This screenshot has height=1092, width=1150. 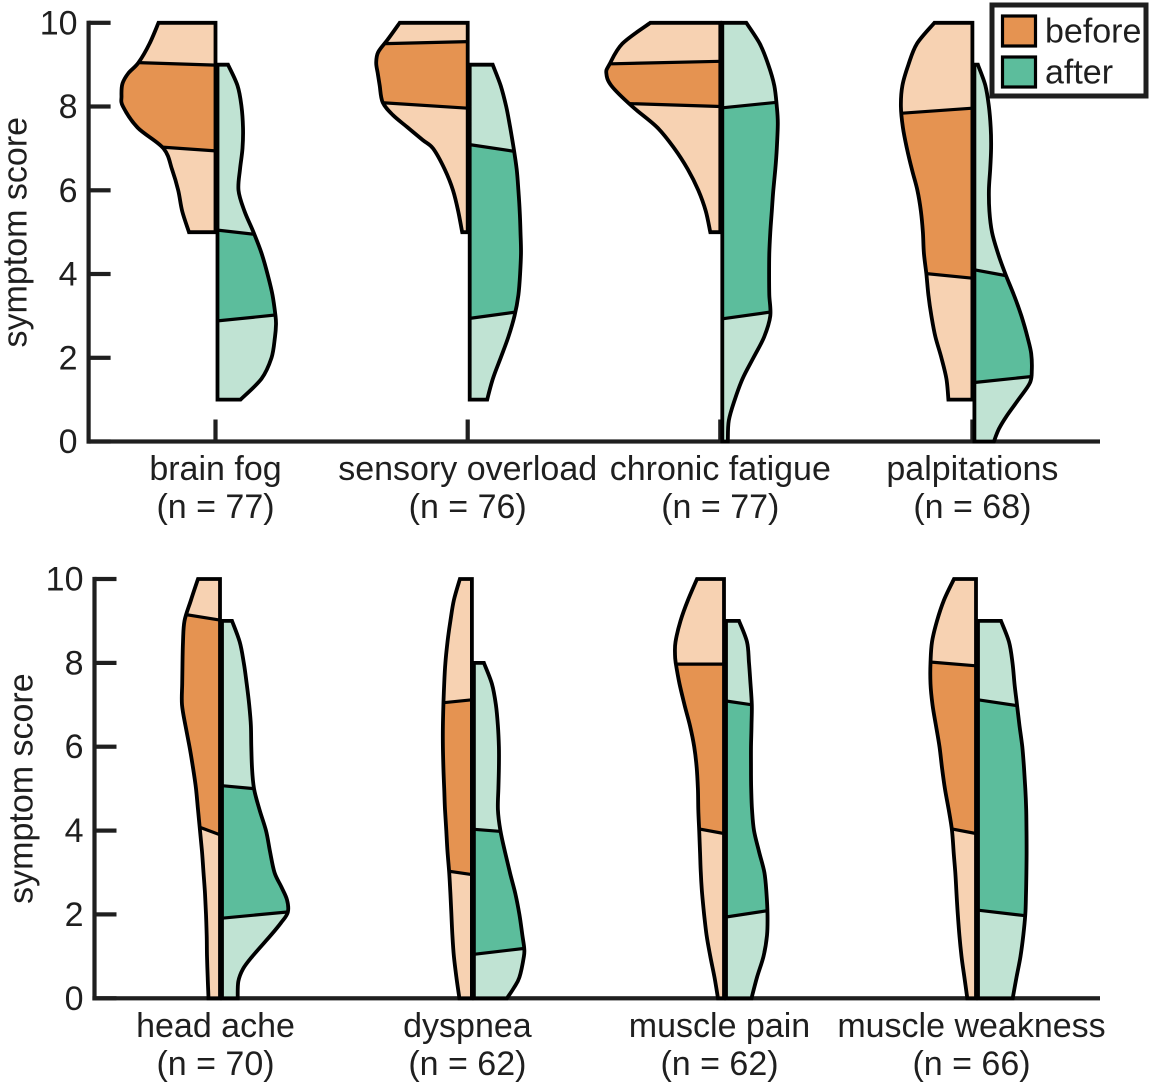 I want to click on svg-text: (n = 68), so click(x=972, y=507).